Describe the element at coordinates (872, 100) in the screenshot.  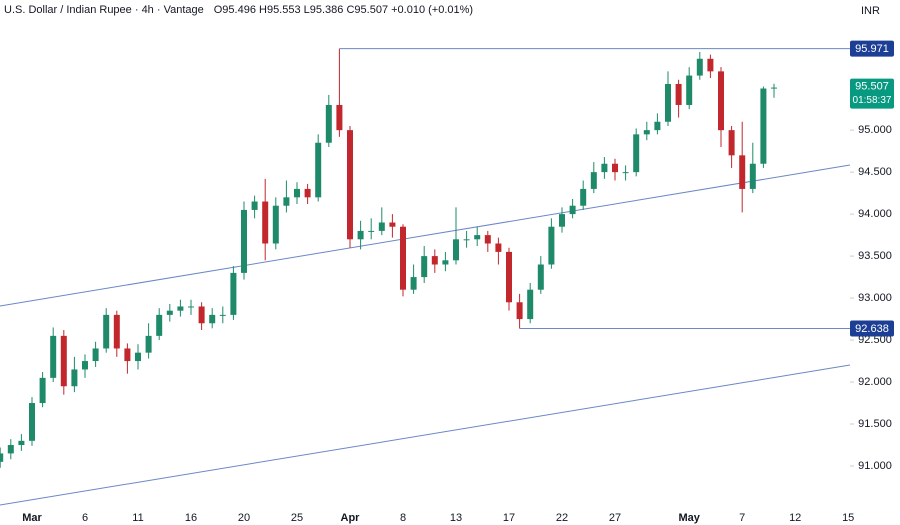
I see `countdown: 01:58:37` at that location.